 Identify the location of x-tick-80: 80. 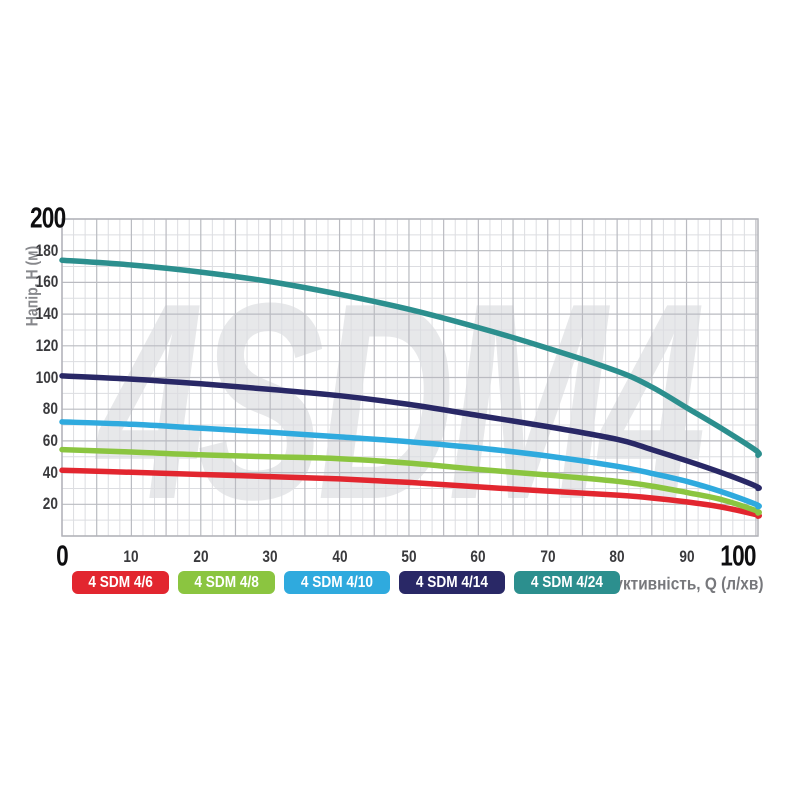
(617, 556).